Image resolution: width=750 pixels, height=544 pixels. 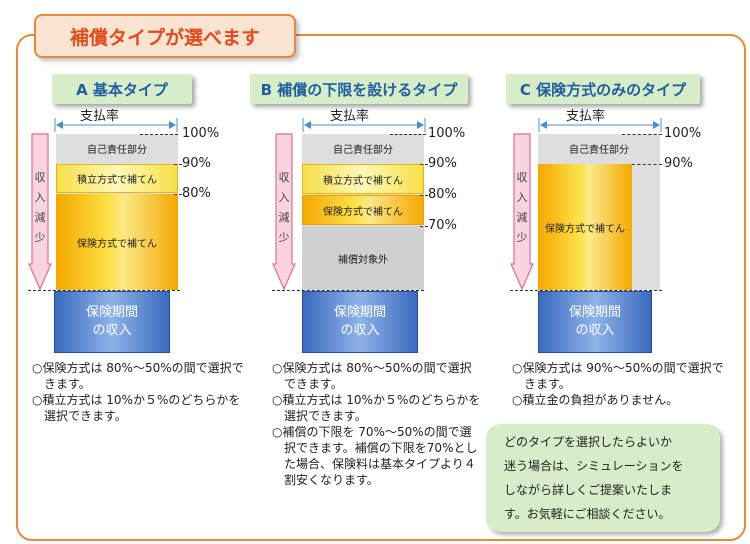 What do you see at coordinates (522, 197) in the screenshot?
I see `panel-c-arrow-char-2: 入` at bounding box center [522, 197].